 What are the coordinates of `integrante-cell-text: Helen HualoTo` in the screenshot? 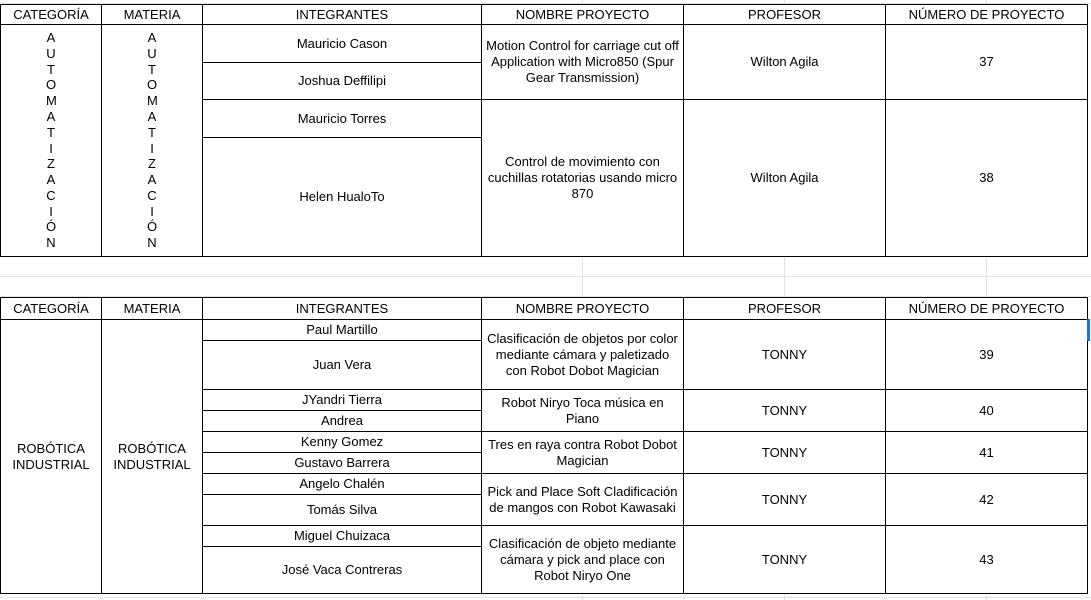 It's located at (342, 196).